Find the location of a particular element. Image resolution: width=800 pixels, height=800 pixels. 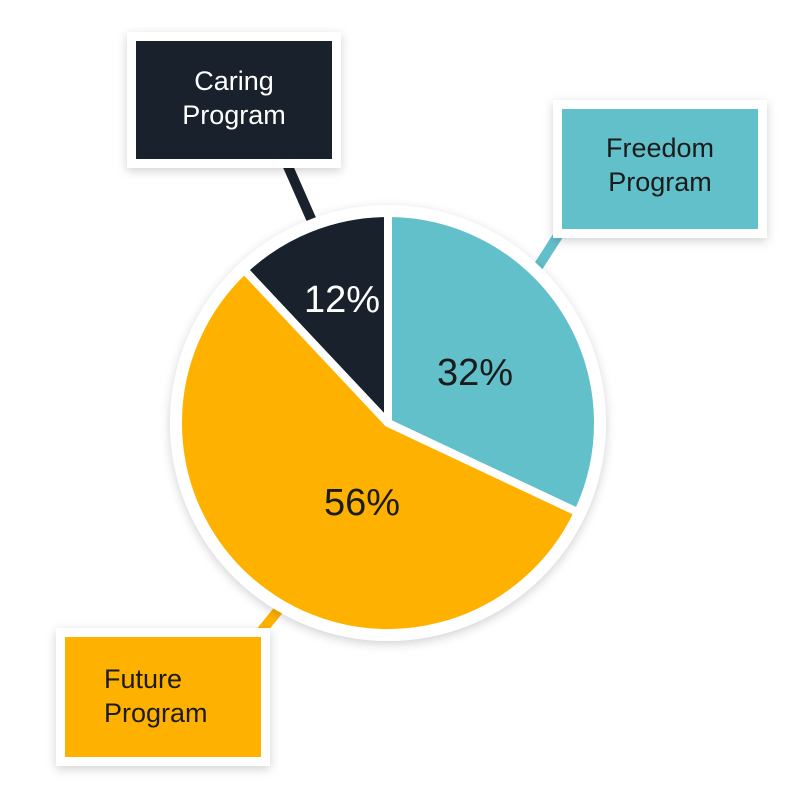

pie-slice-caring is located at coordinates (316, 318).